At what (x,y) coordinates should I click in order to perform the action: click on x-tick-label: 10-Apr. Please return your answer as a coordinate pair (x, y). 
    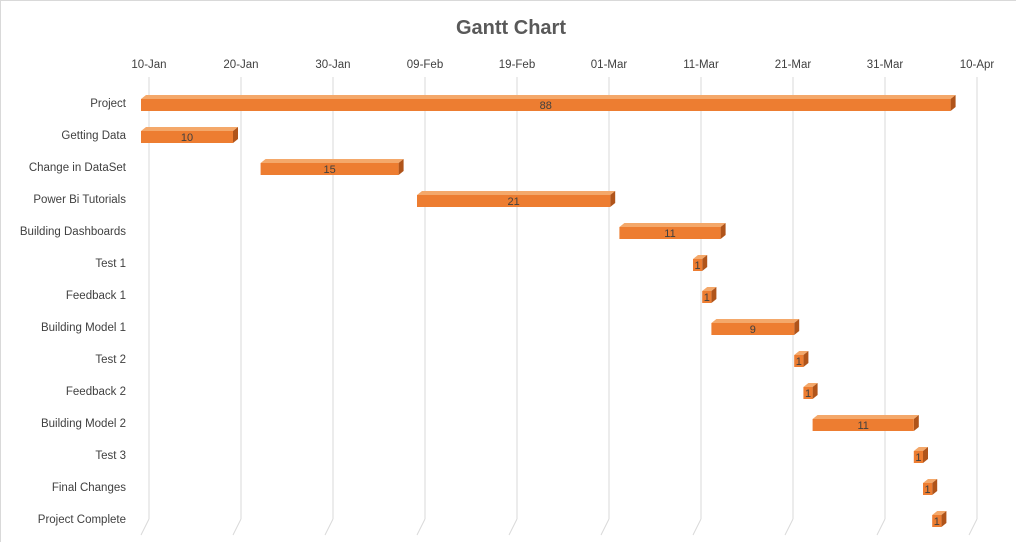
    Looking at the image, I should click on (977, 65).